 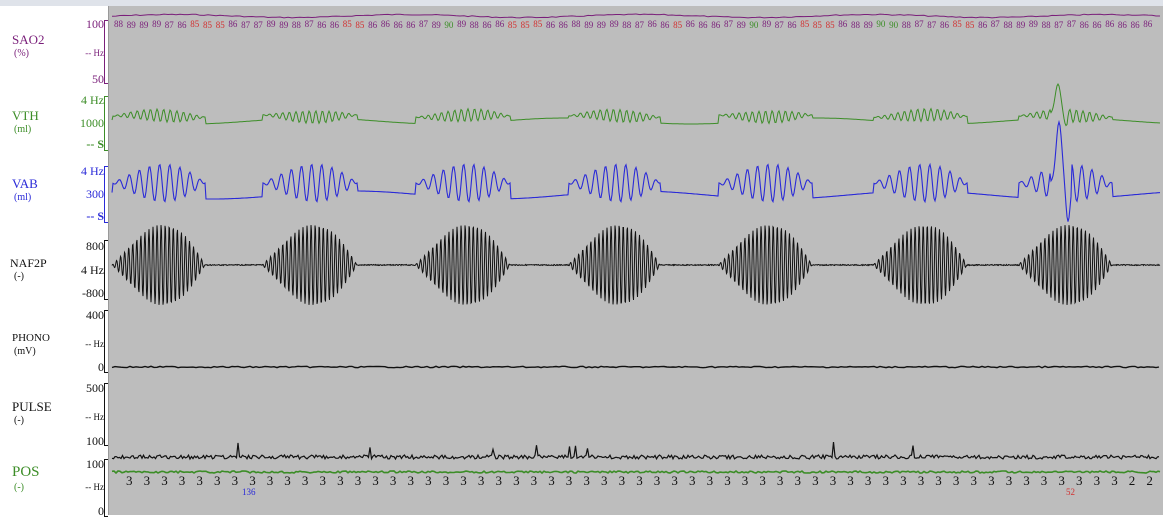 I want to click on scale-bottom-naf2p: -800, so click(x=93, y=293).